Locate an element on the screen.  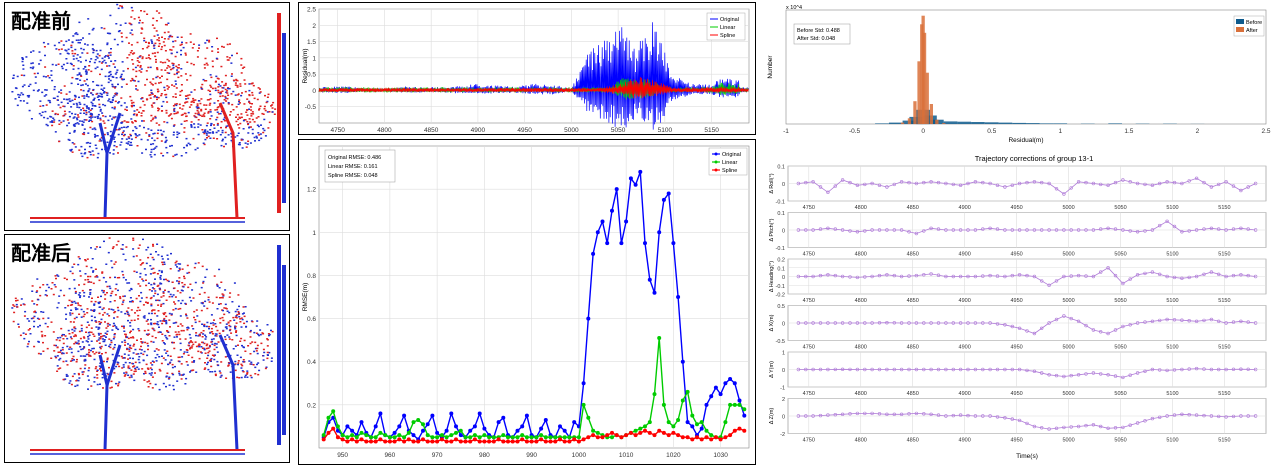
legend-swatch is located at coordinates (1240, 29).